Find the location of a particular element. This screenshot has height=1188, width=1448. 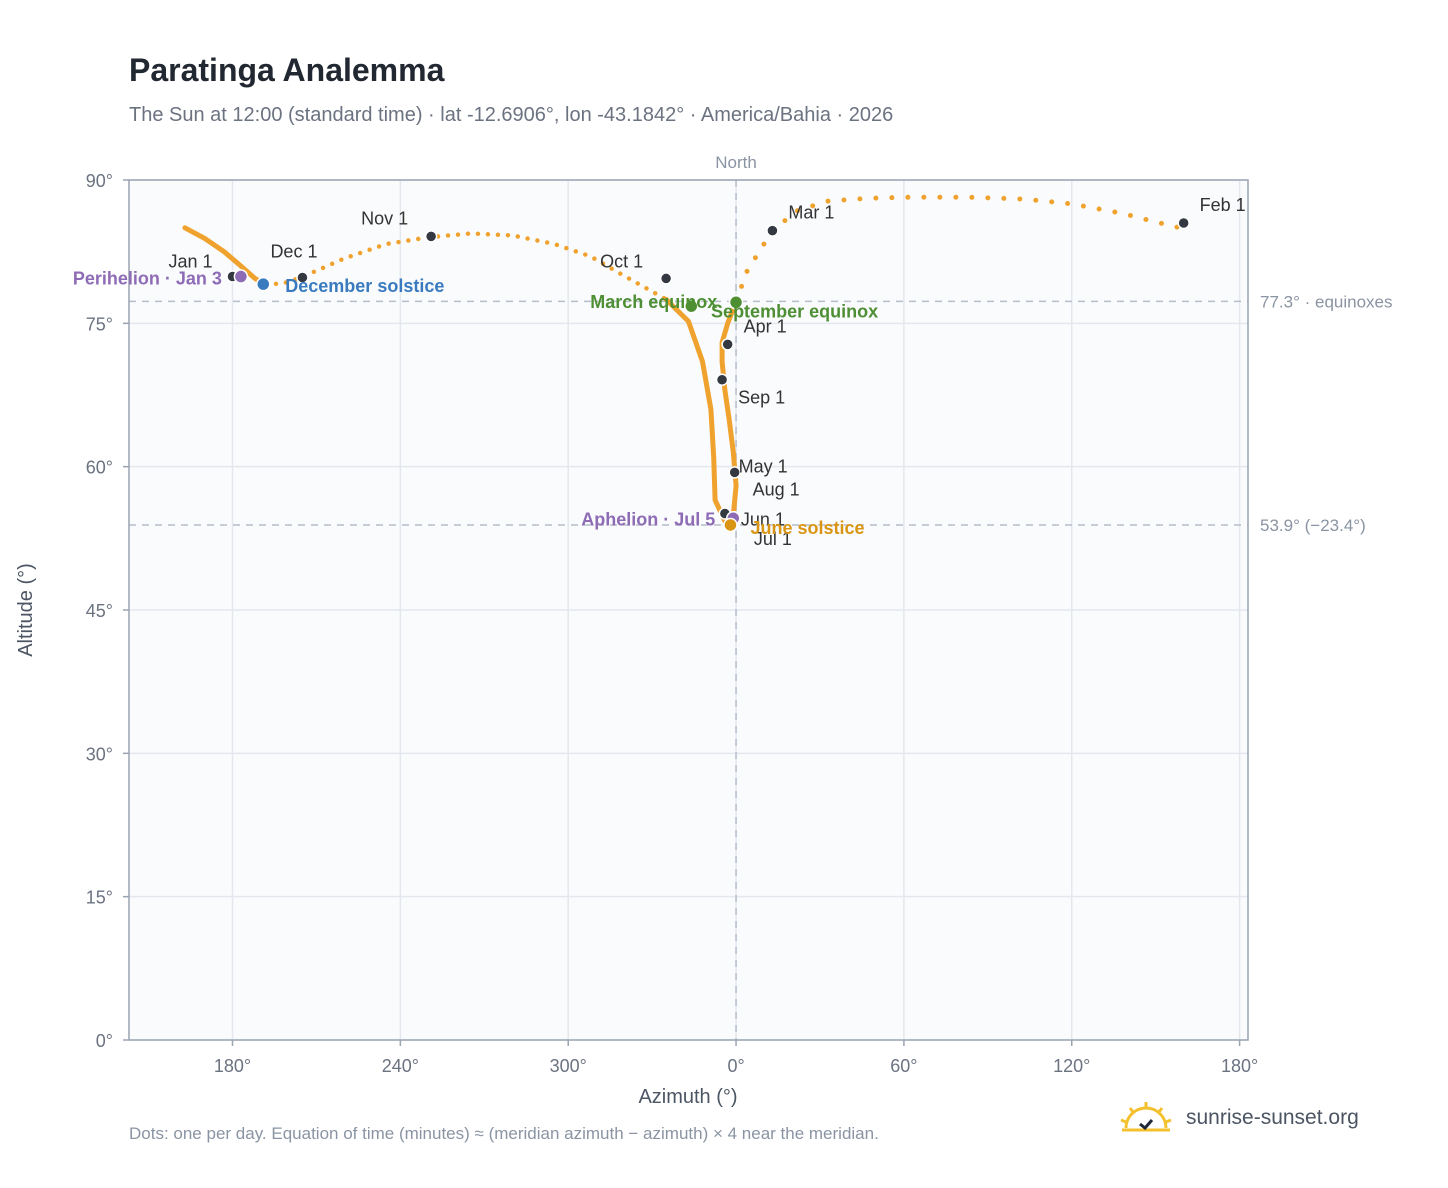

brand-name: sunrise-sunset.org is located at coordinates (1272, 1117).